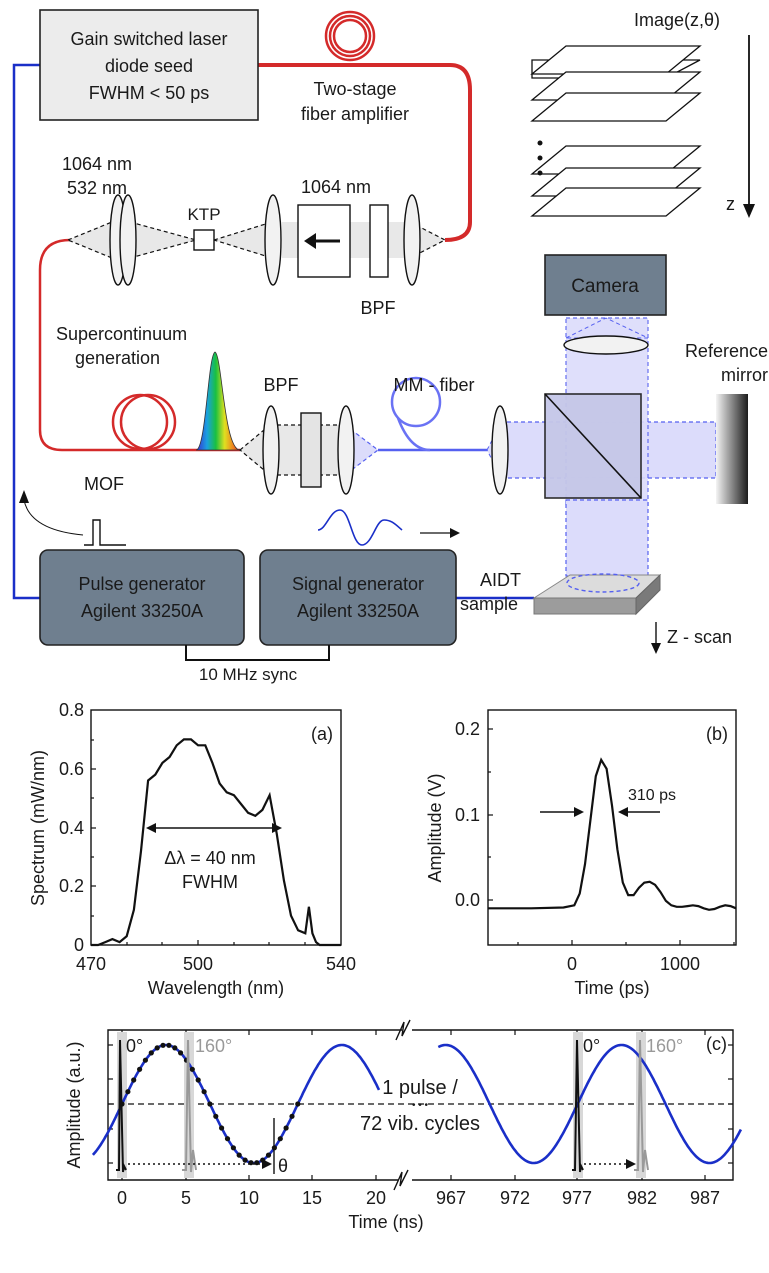  Describe the element at coordinates (515, 1198) in the screenshot. I see `c-xtick-6: 972` at that location.